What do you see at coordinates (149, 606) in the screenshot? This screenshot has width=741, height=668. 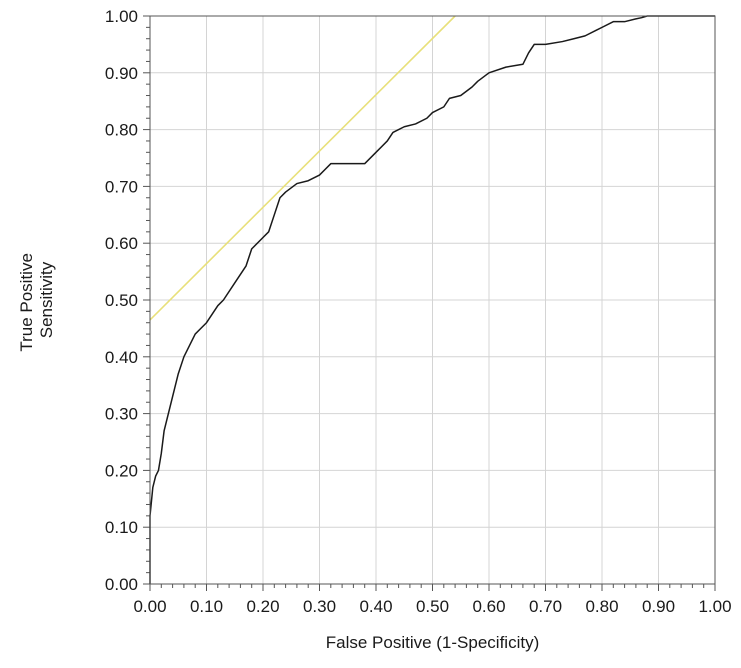 I see `x-tick-label: 0.00` at bounding box center [149, 606].